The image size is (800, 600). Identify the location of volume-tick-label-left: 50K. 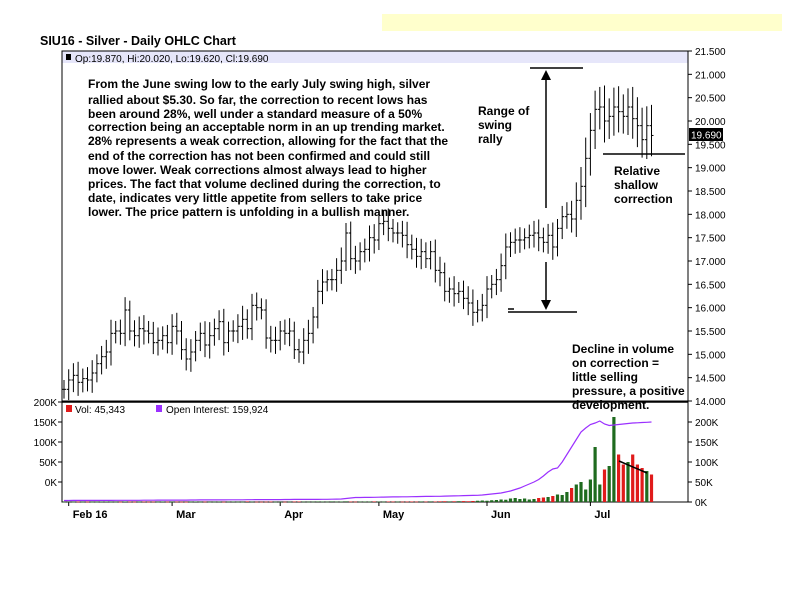
(48, 463).